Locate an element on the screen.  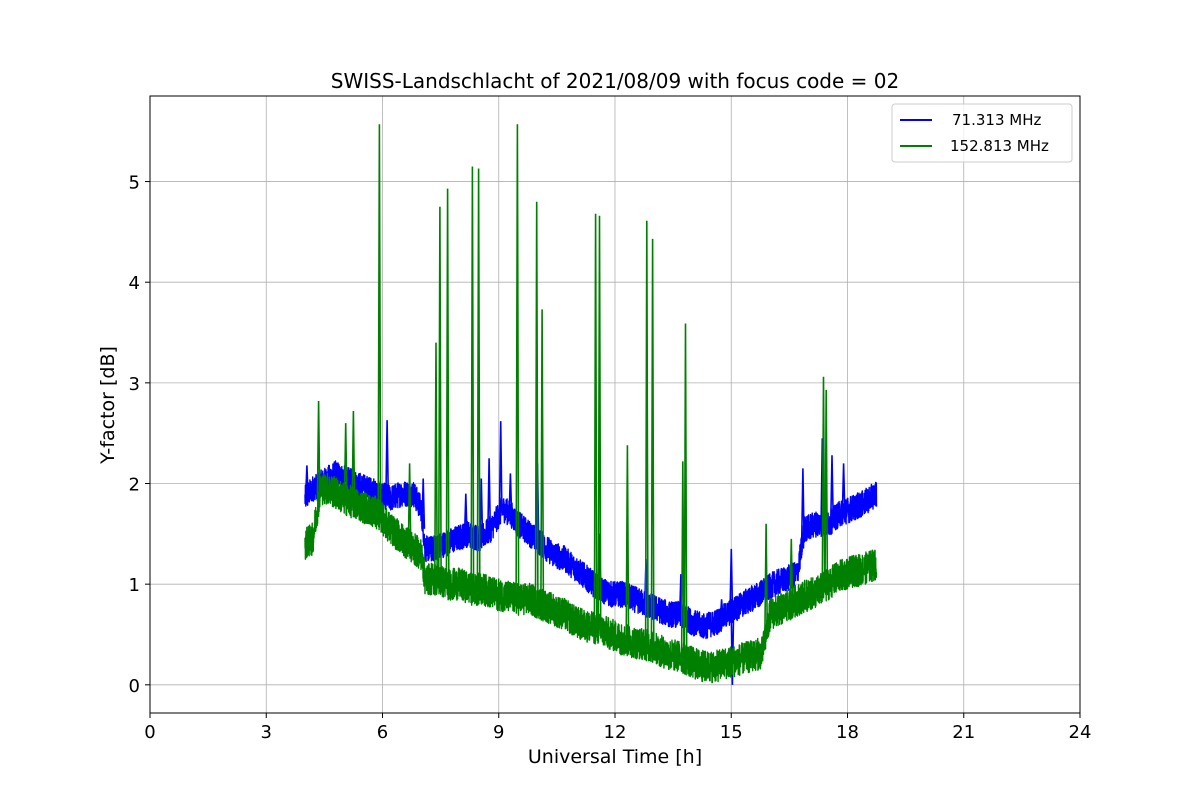
x-tick-label: 6 is located at coordinates (382, 732).